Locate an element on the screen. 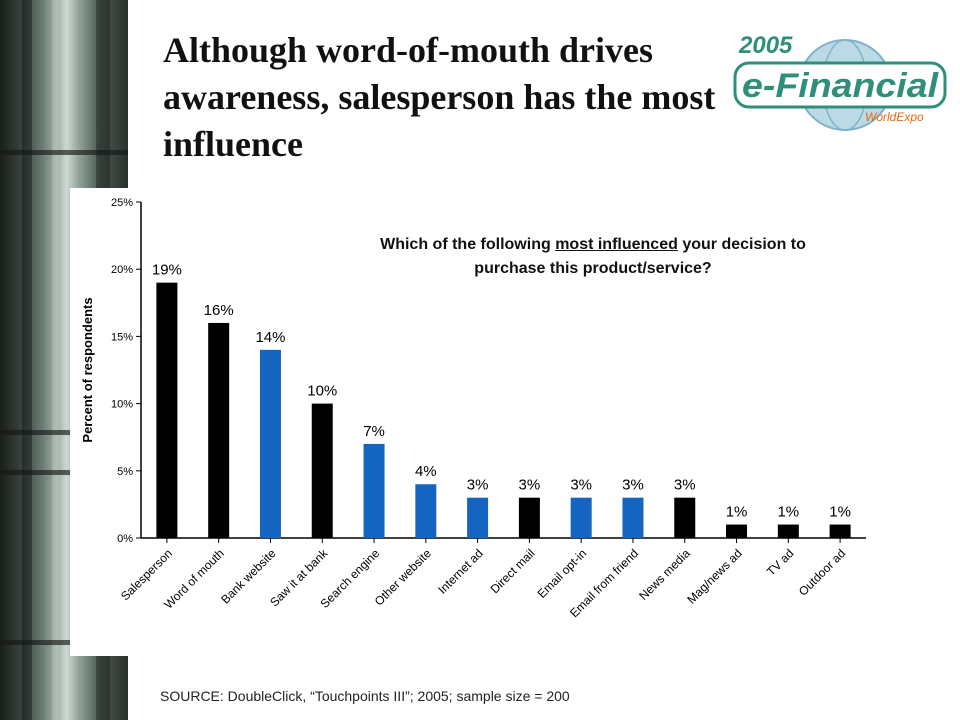 The height and width of the screenshot is (720, 960). y-tick-label: 25% is located at coordinates (122, 203).